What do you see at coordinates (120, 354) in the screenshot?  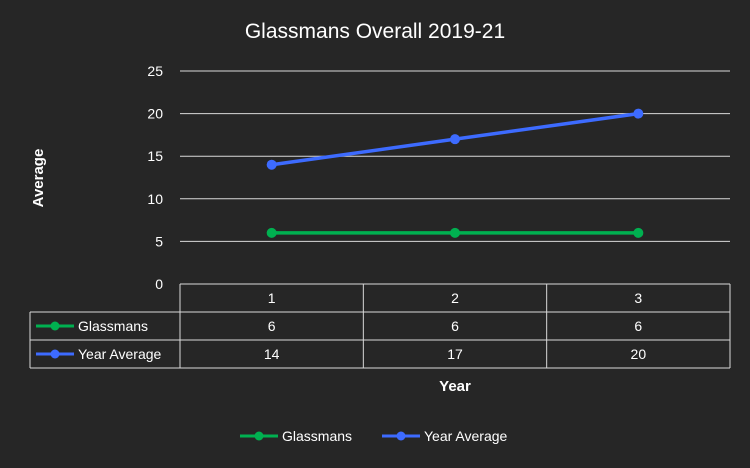 I see `table-series-name: Year Average` at bounding box center [120, 354].